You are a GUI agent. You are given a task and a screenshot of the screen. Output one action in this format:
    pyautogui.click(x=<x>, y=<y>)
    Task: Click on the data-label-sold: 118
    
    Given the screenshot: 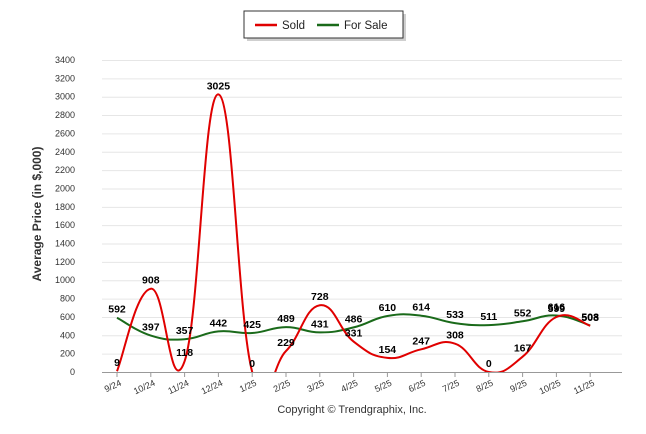 What is the action you would take?
    pyautogui.click(x=184, y=353)
    